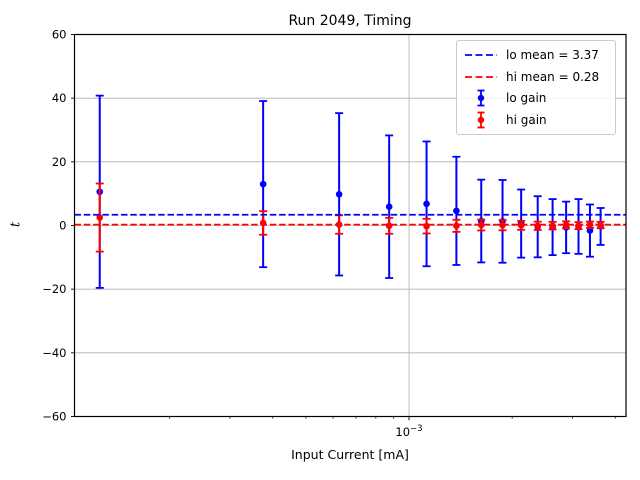 This screenshot has height=480, width=640. I want to click on y-tick-labels: 60 40 20 0 −20 −40 −60, so click(54, 226).